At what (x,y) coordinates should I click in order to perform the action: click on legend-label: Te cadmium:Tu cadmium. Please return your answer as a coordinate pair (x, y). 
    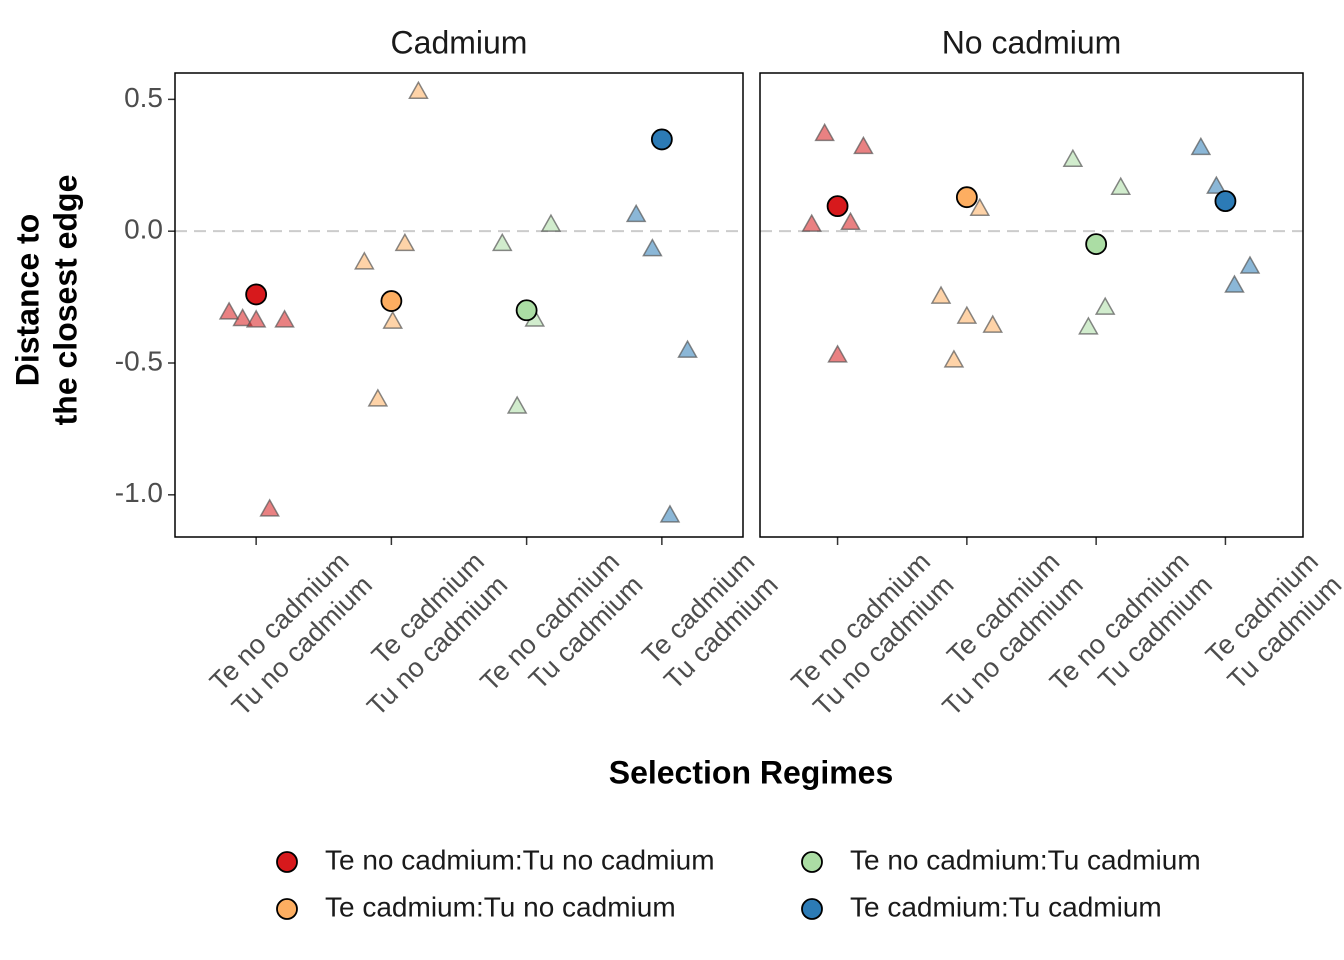
    Looking at the image, I should click on (1006, 906).